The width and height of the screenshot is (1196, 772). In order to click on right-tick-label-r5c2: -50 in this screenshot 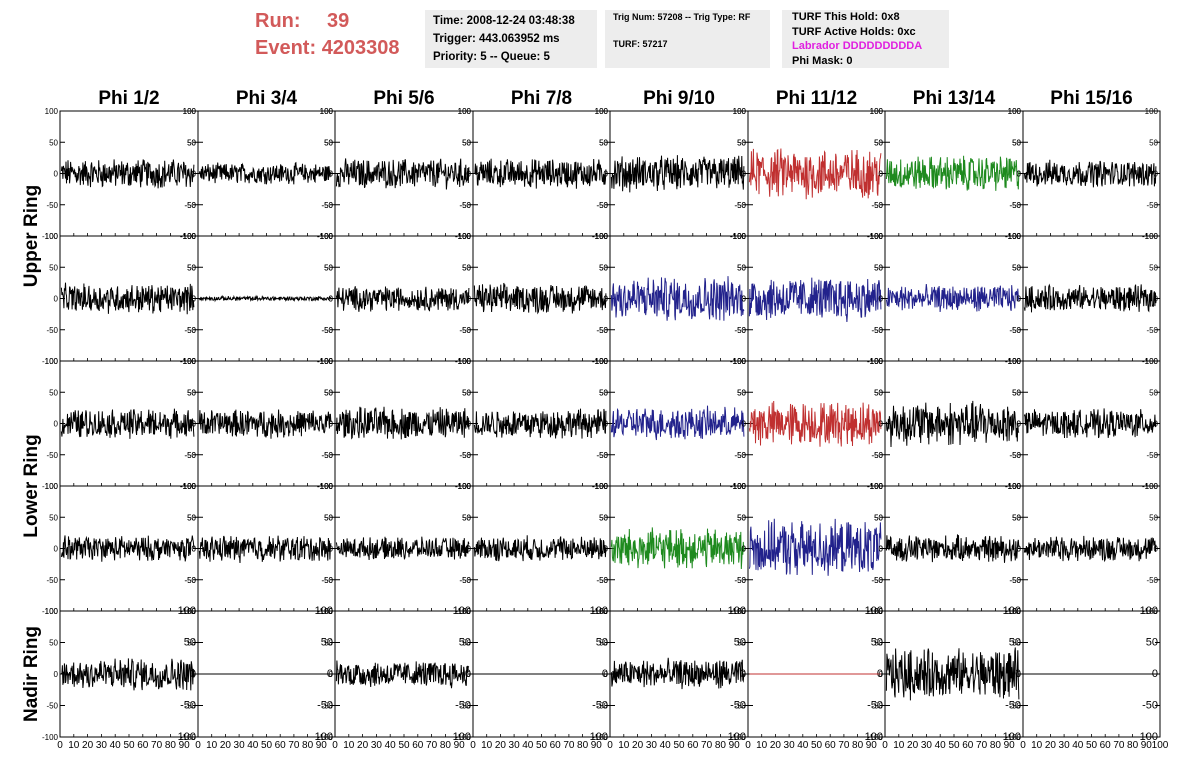, I will do `click(325, 706)`.